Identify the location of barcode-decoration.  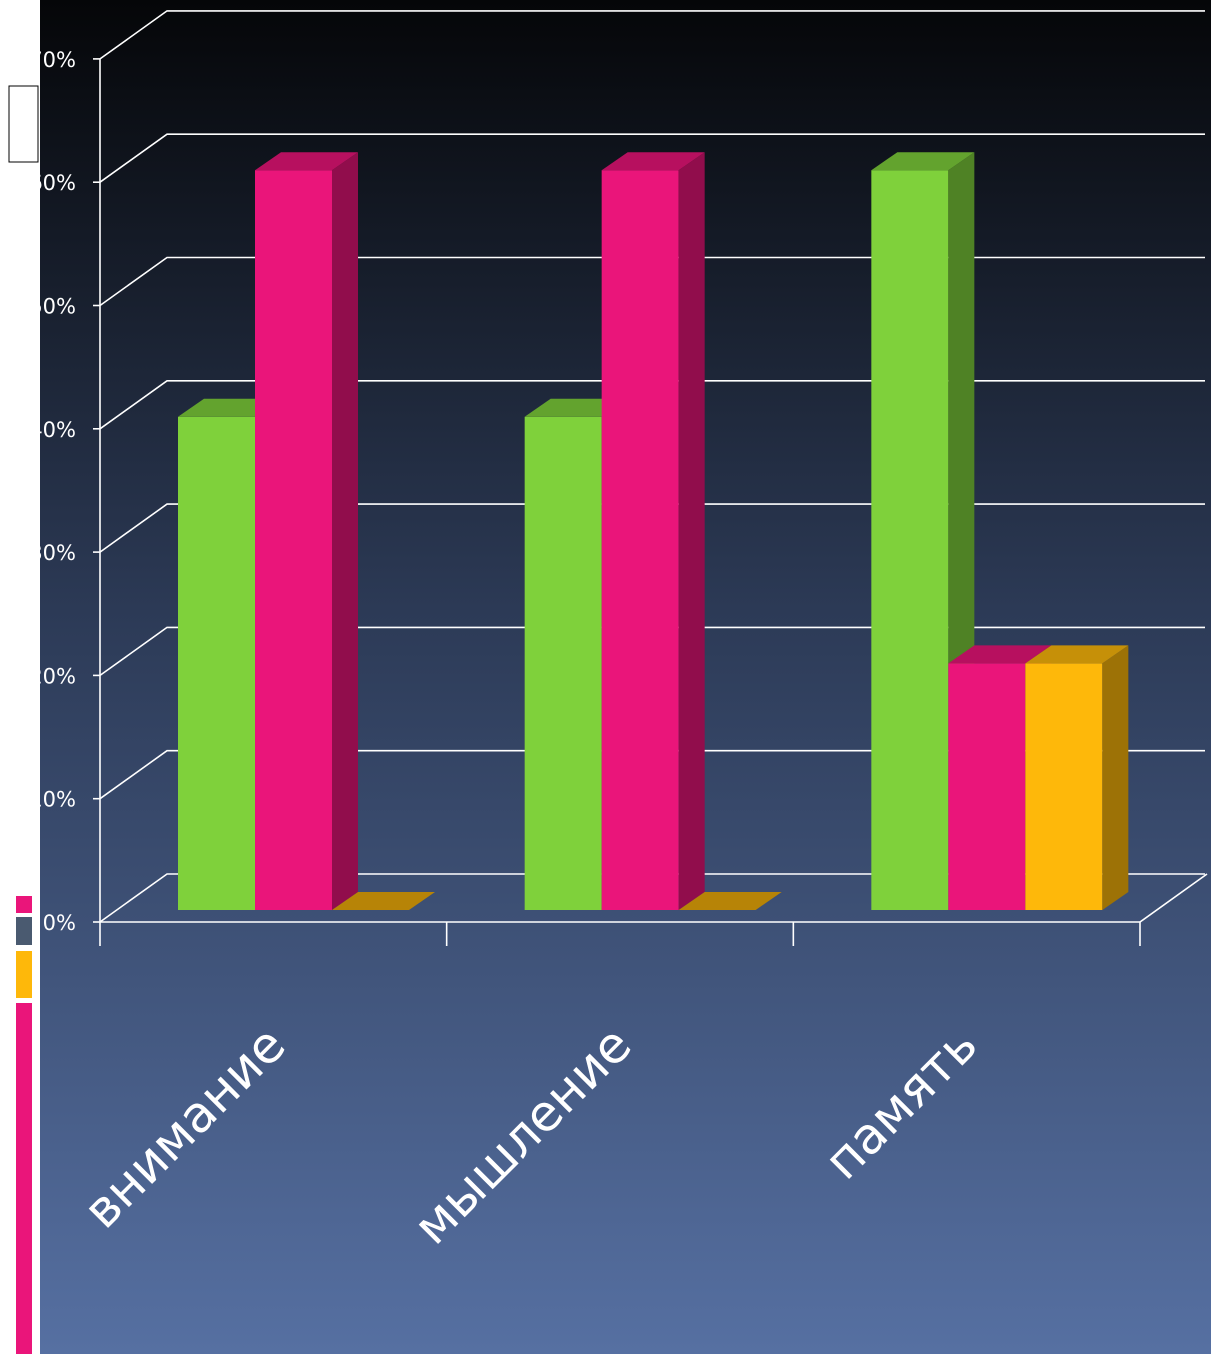
(23, 124).